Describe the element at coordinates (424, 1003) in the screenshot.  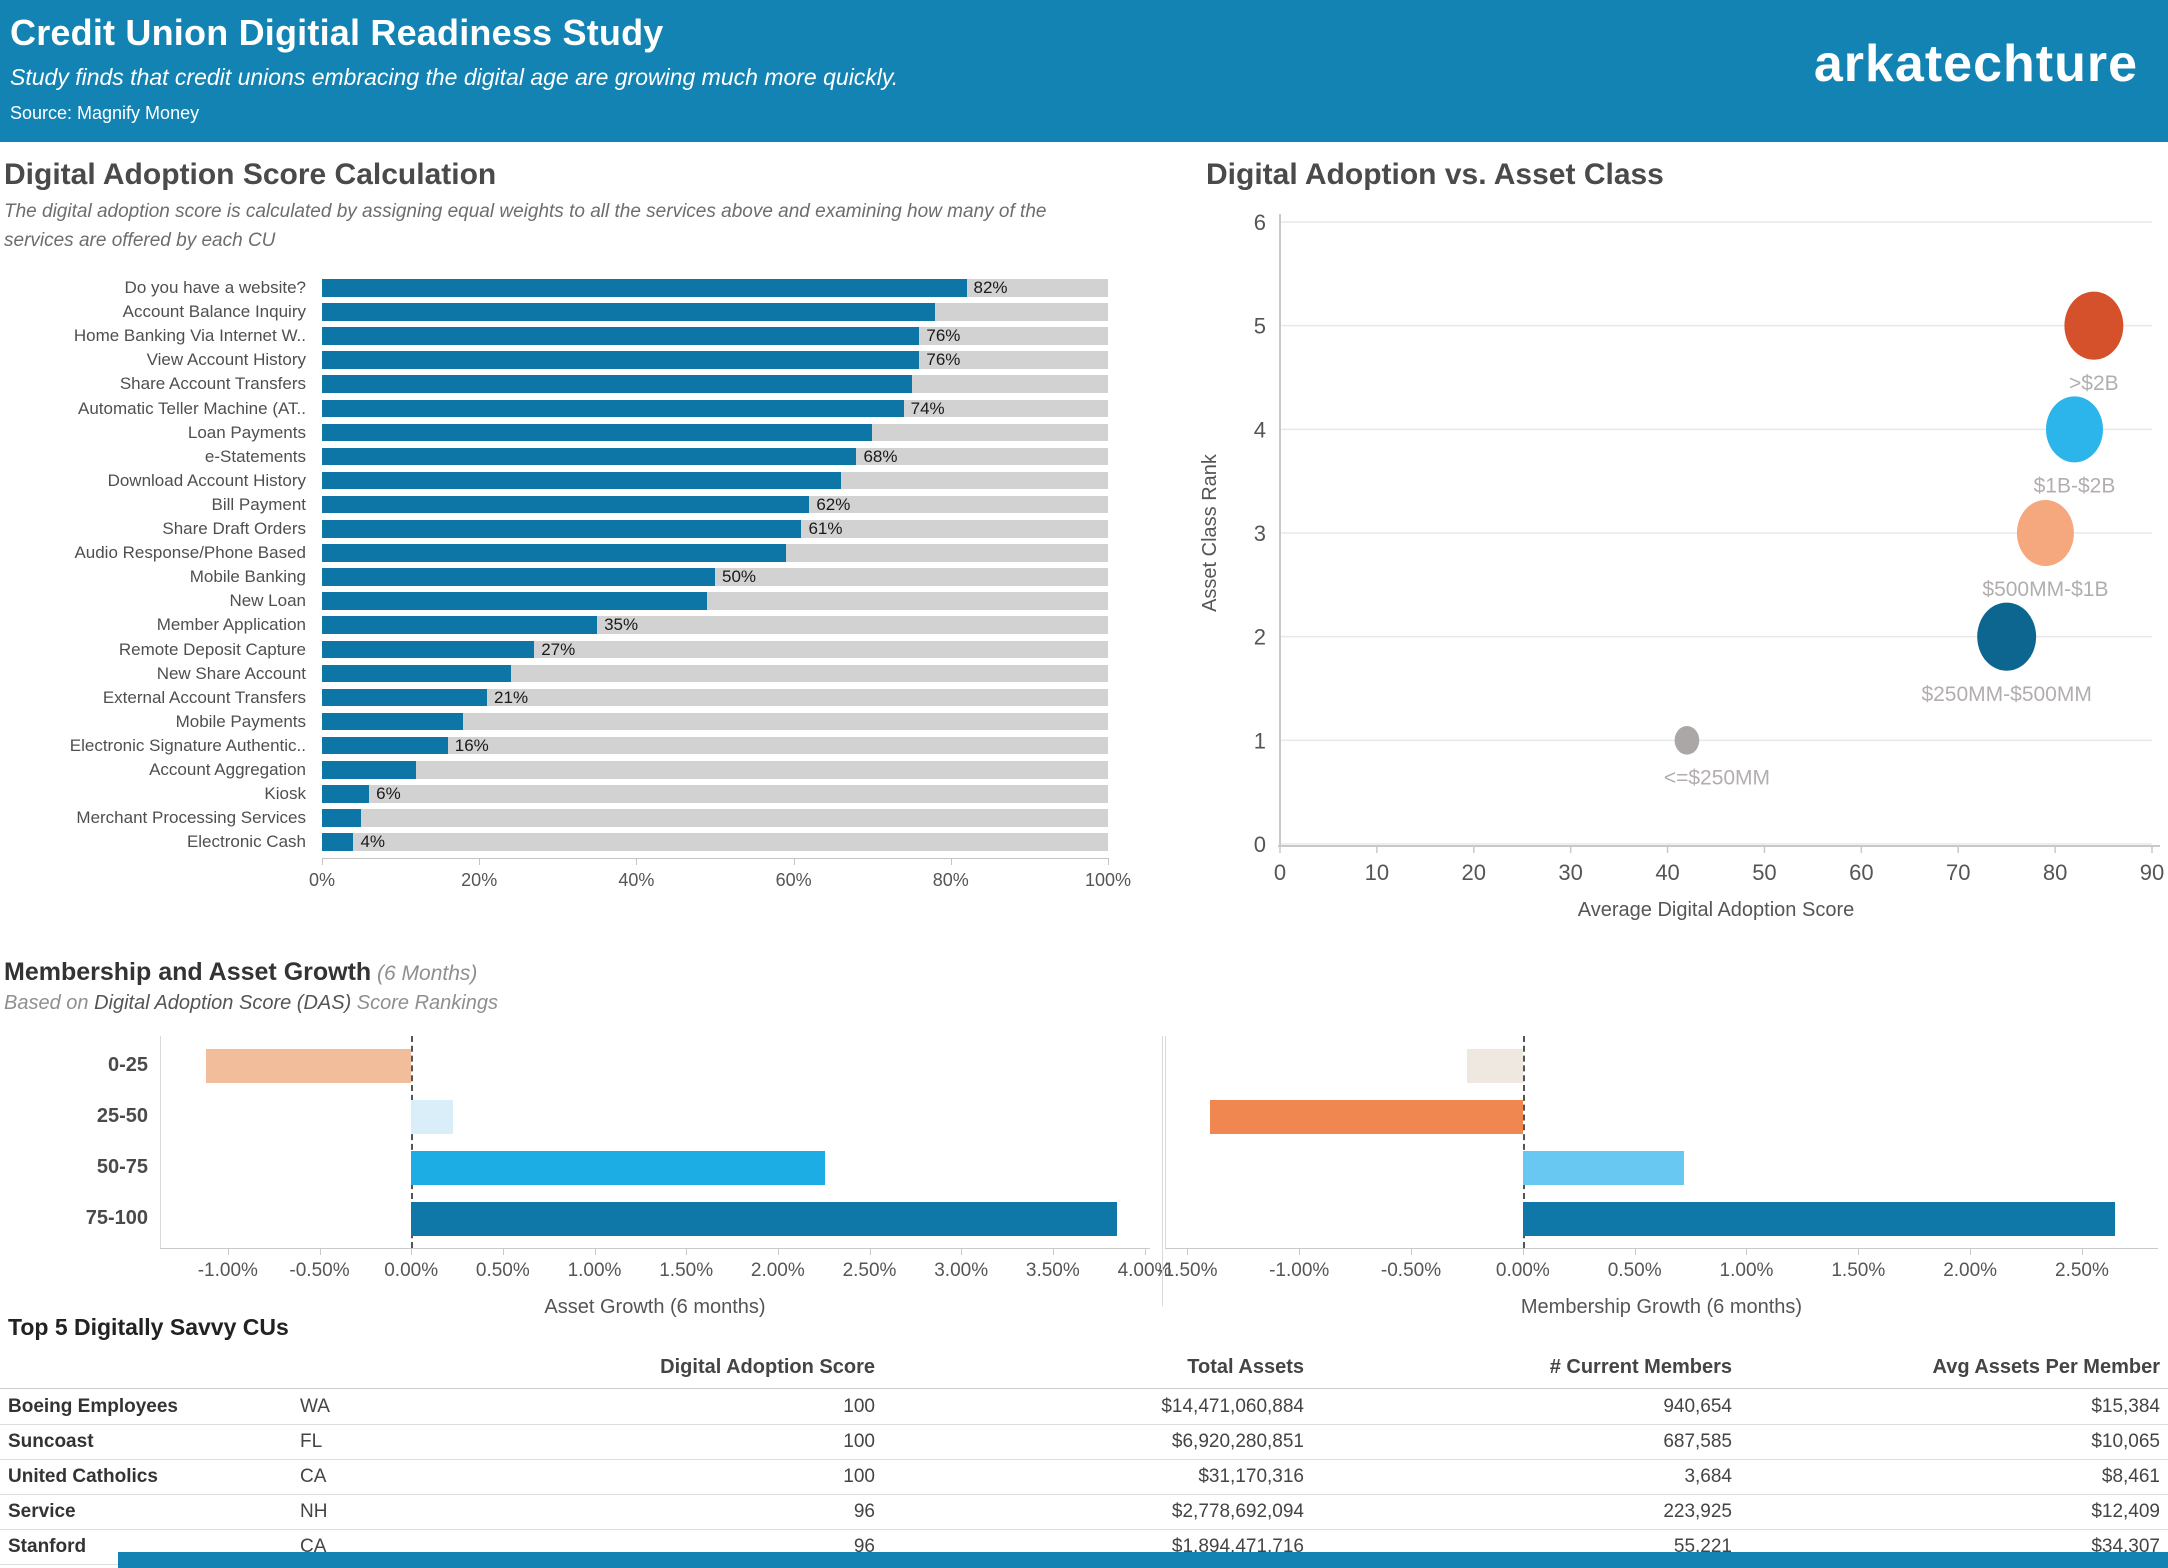
I see `growth-subtitle-suffix: Score Rankings` at that location.